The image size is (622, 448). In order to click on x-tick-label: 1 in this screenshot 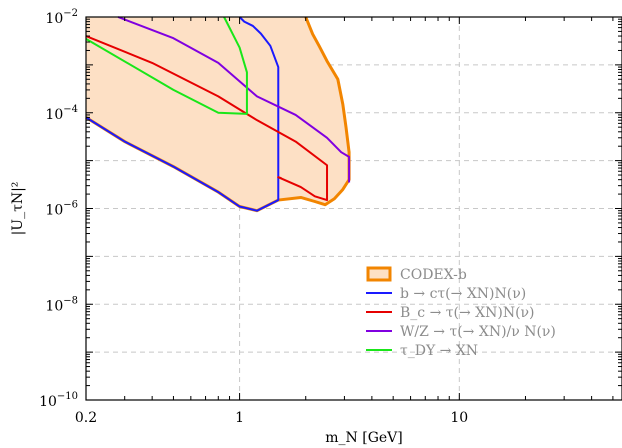, I will do `click(239, 418)`.